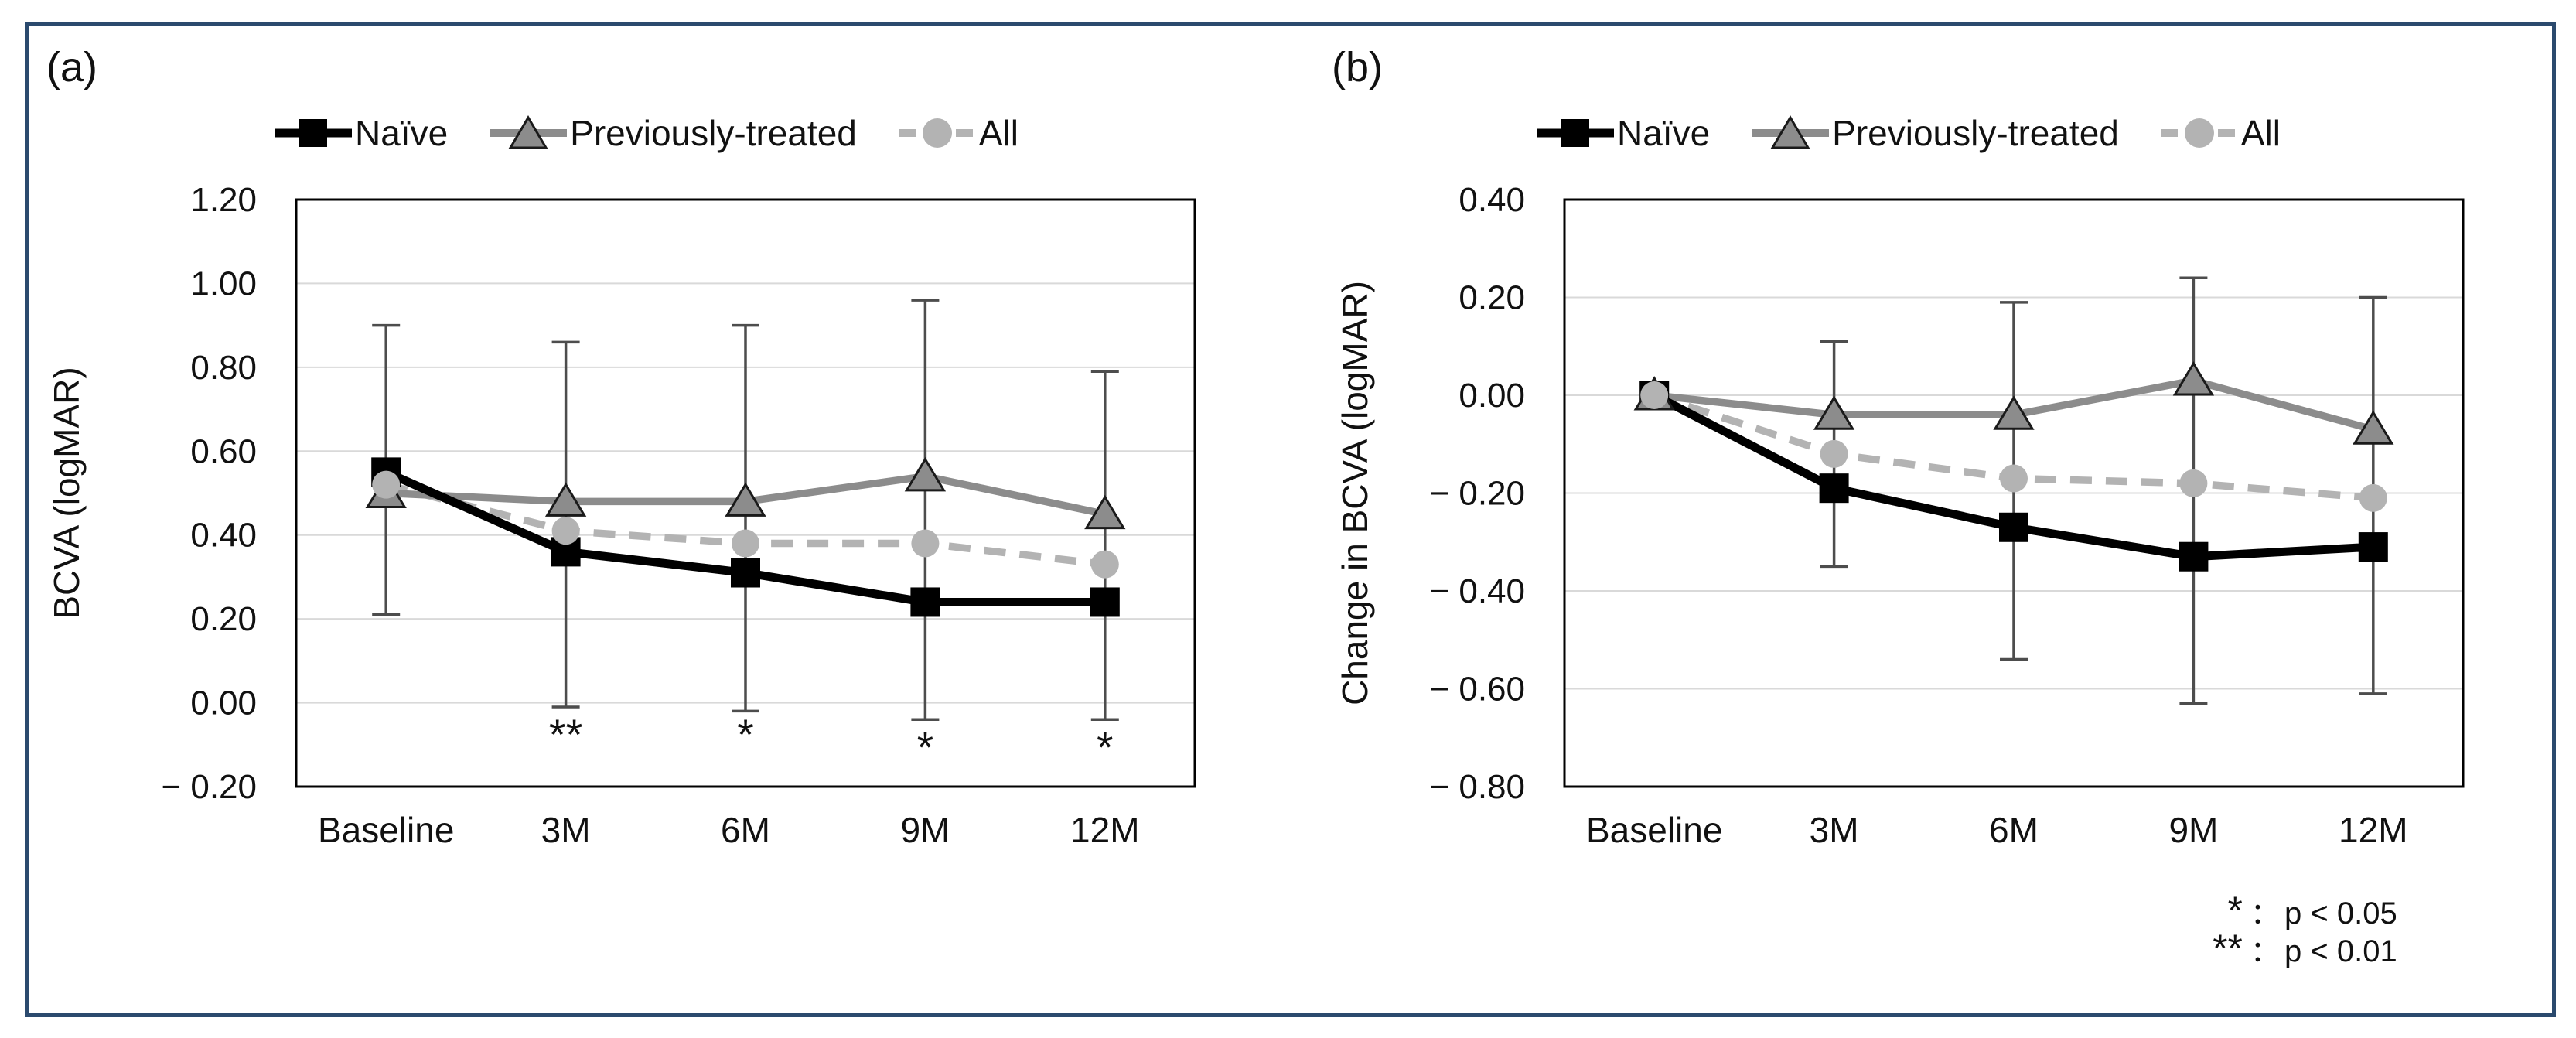  I want to click on y-axis-tick-labels: 0.40 0.20 0.00 − 0.20 − 0.40 − 0.60 − 0.80, so click(1477, 494).